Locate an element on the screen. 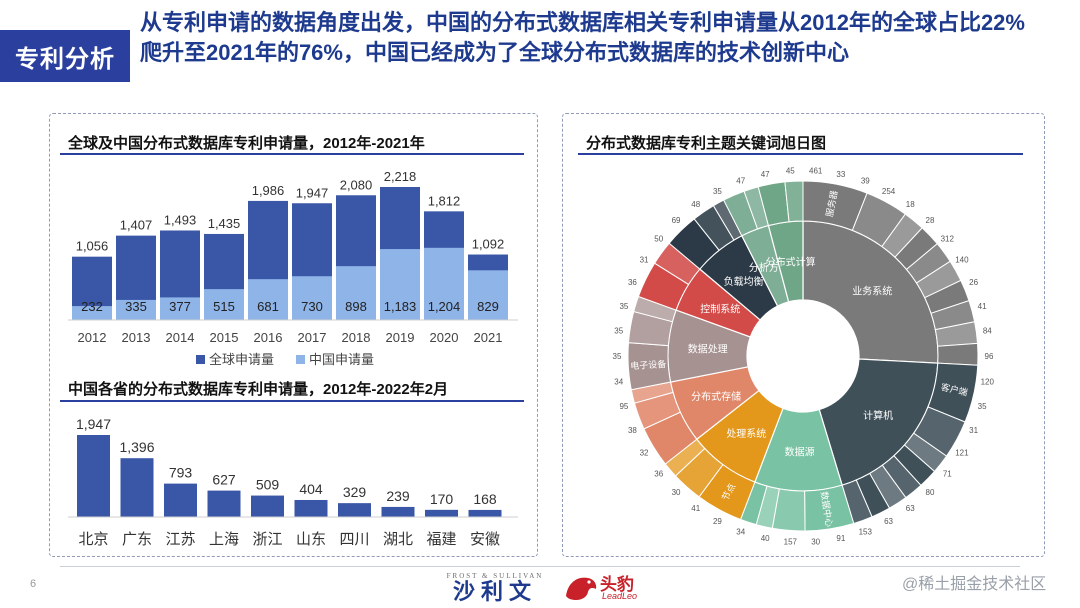 This screenshot has height=608, width=1080. section-tag: 专利分析 is located at coordinates (65, 56).